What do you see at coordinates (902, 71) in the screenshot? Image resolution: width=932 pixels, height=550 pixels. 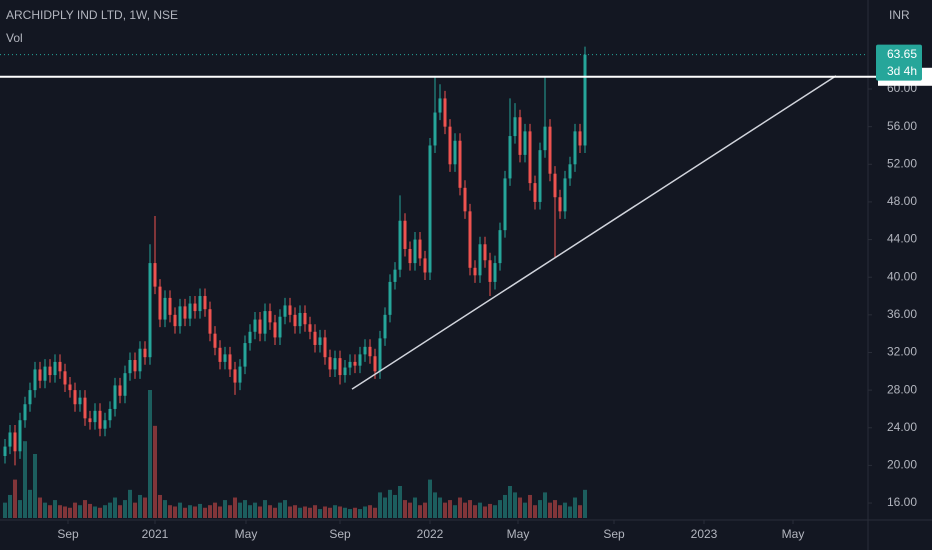 I see `countdown-label: 3d 4h` at bounding box center [902, 71].